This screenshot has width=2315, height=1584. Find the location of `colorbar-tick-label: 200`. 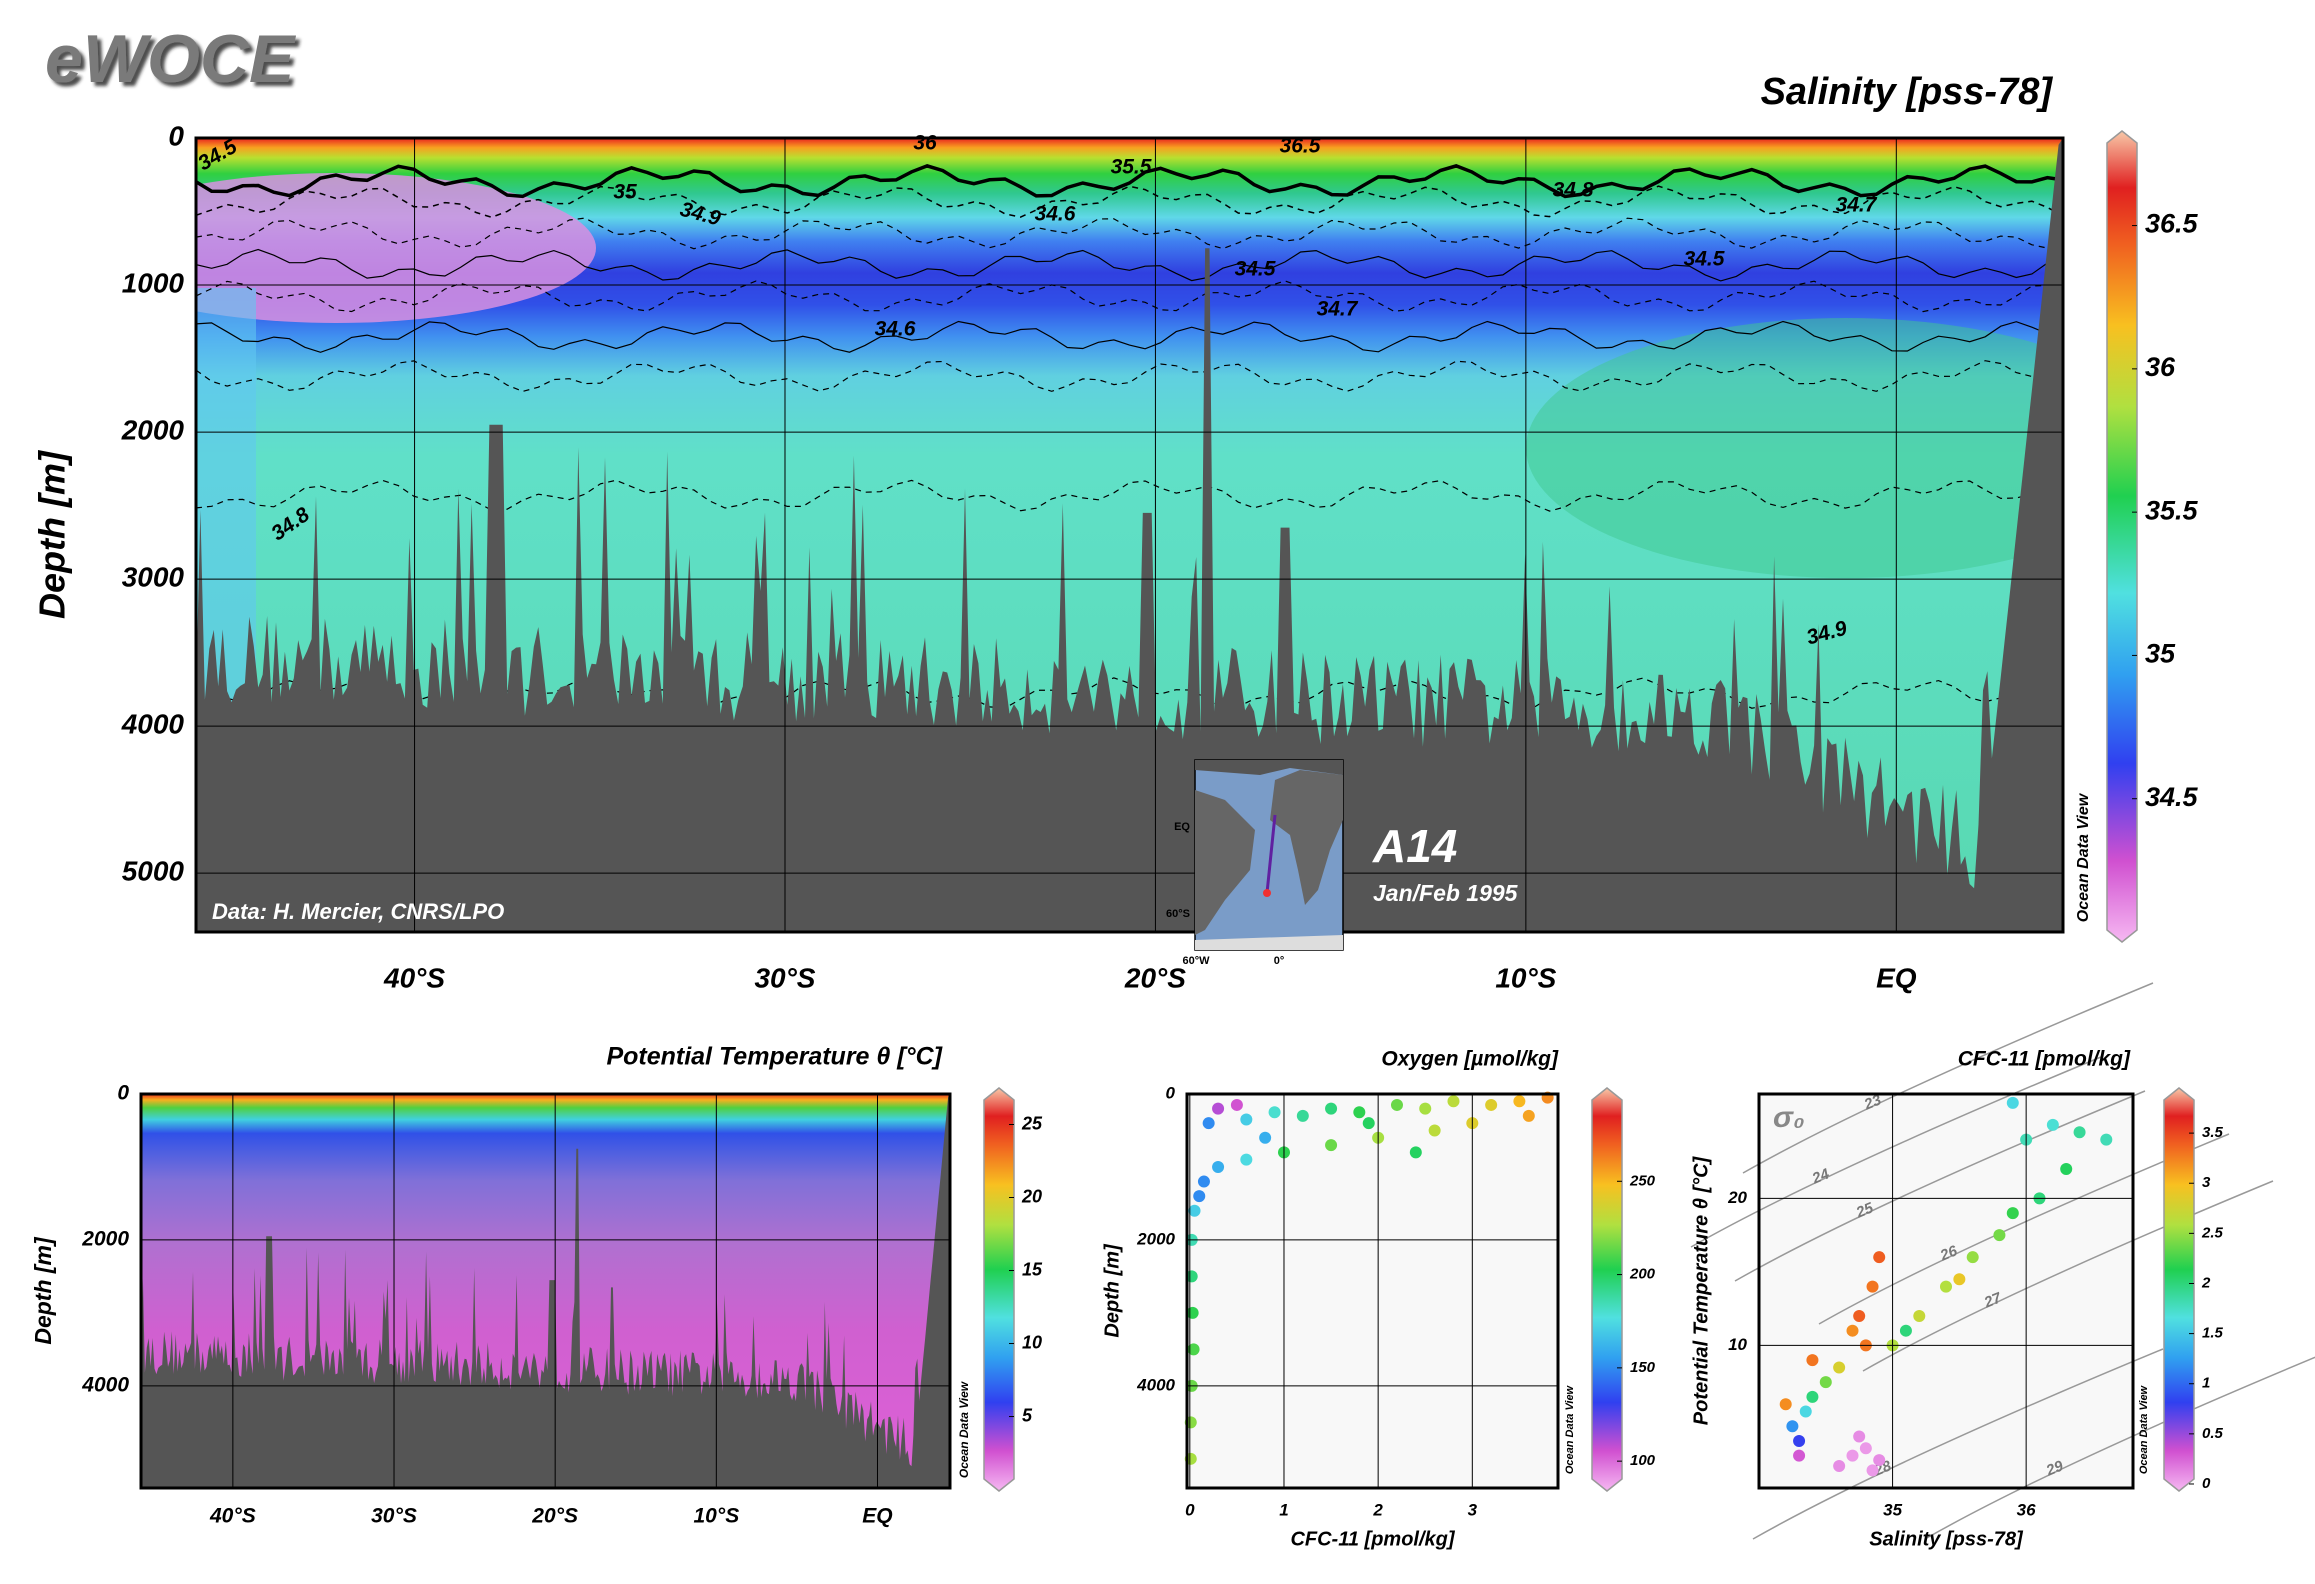

colorbar-tick-label: 200 is located at coordinates (1642, 1274).